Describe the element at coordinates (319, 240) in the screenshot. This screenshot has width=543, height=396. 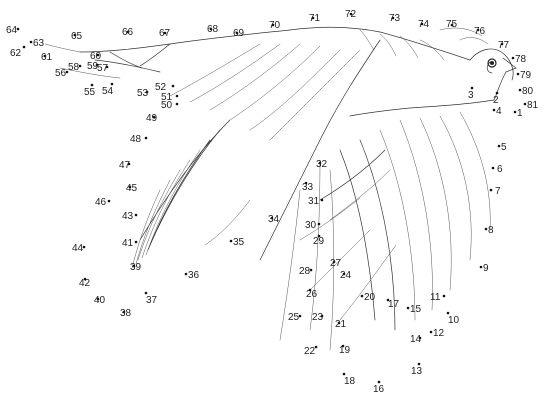
I see `dot-29: 29` at that location.